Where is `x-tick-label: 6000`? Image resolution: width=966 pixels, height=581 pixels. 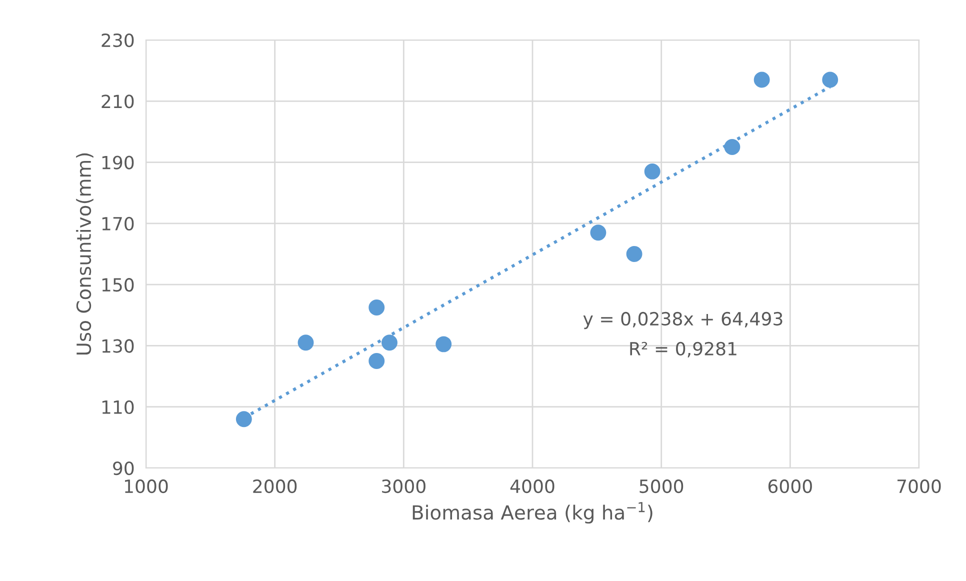
x-tick-label: 6000 is located at coordinates (790, 486).